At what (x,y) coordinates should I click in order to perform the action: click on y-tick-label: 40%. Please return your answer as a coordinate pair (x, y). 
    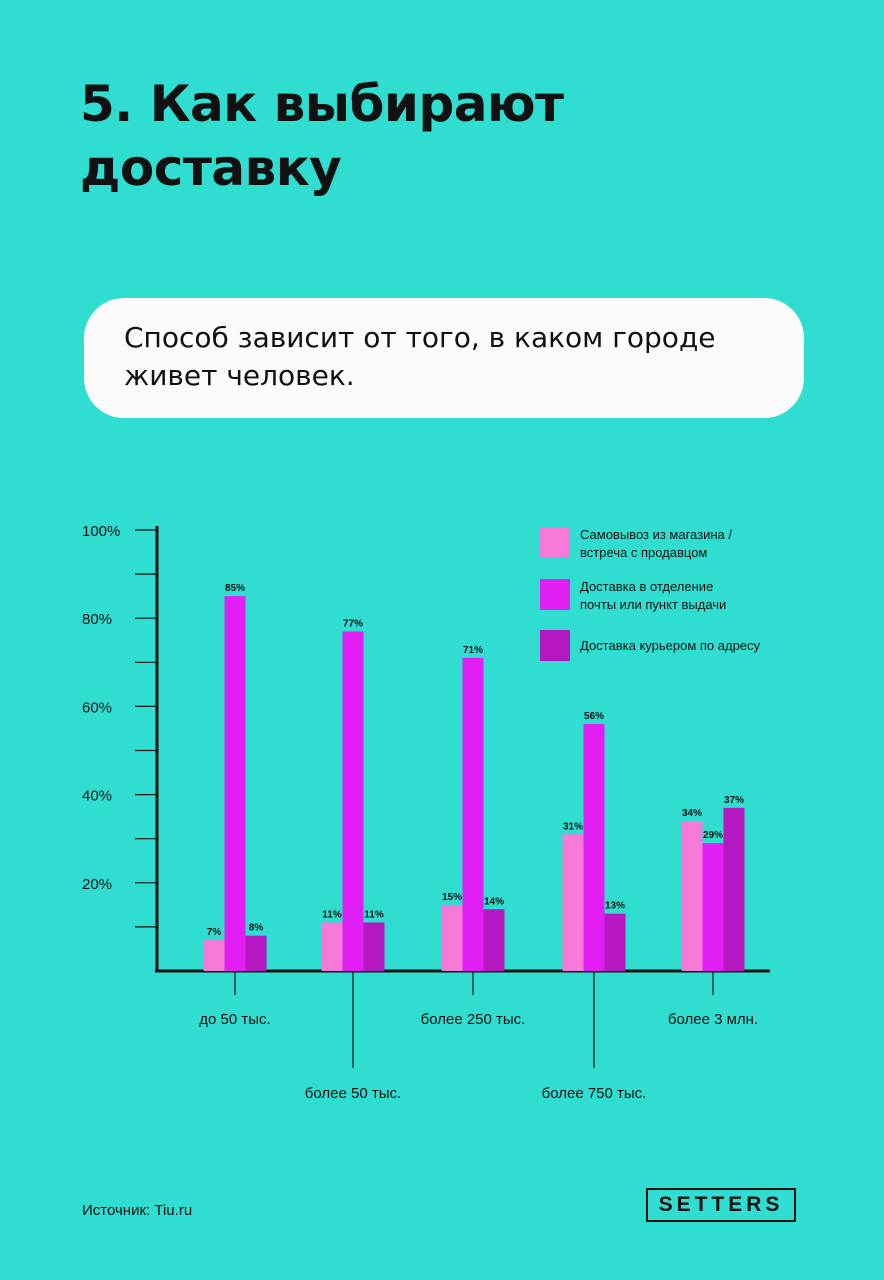
    Looking at the image, I should click on (97, 796).